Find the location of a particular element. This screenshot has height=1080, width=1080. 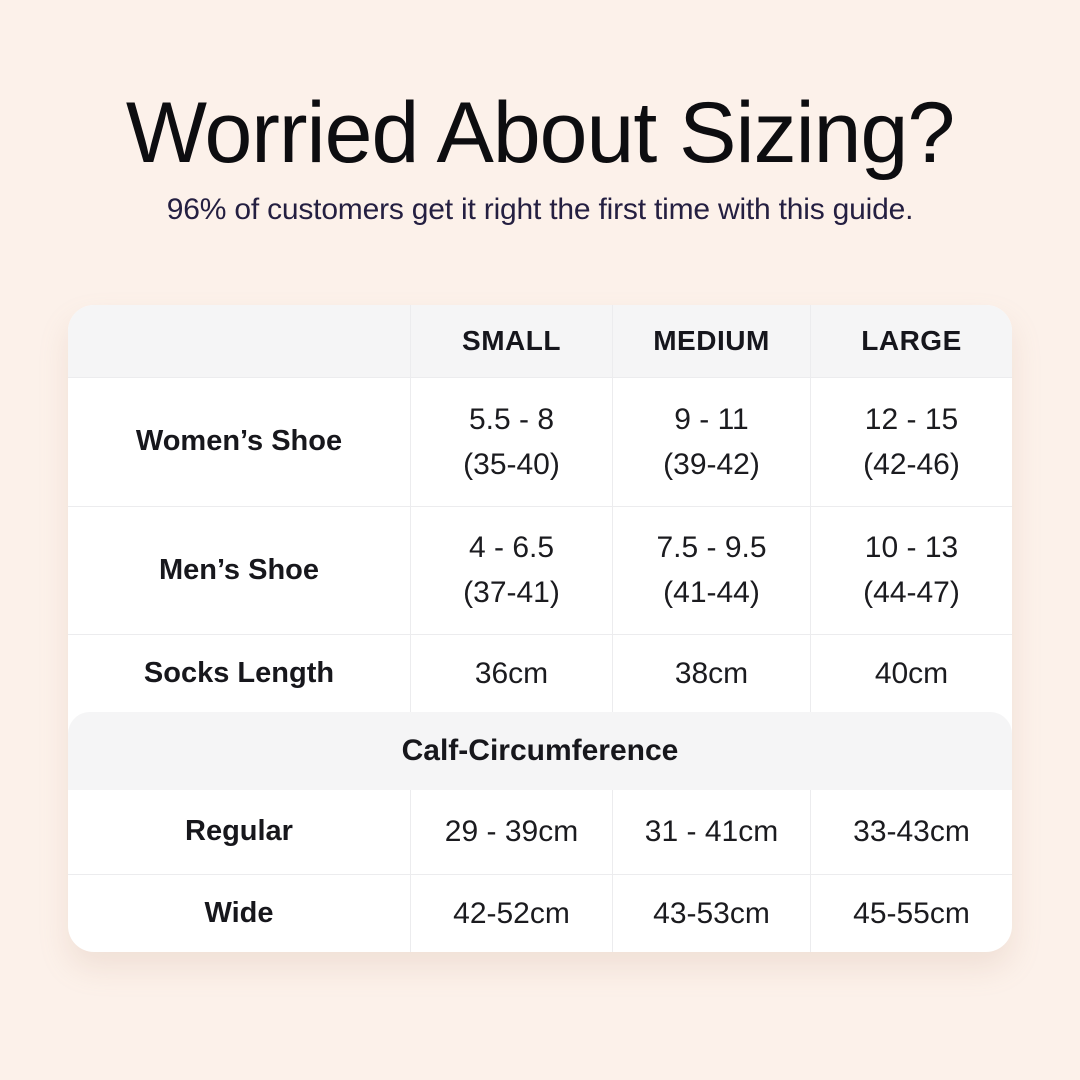

row-label: Regular is located at coordinates (239, 831).